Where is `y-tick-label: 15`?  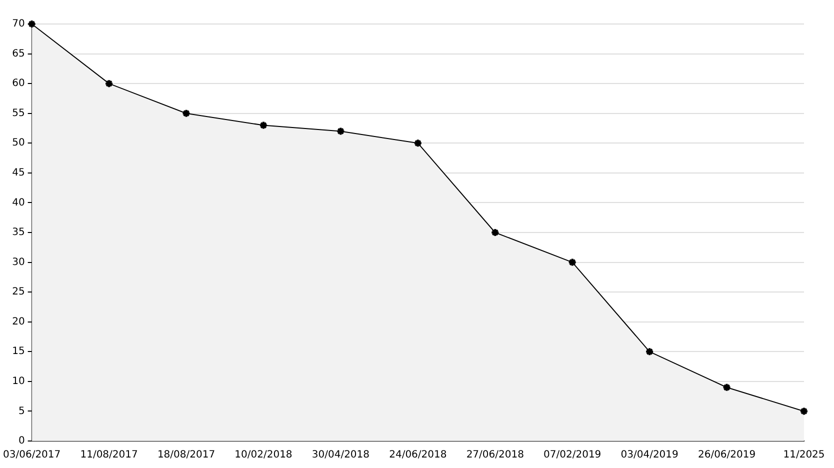 y-tick-label: 15 is located at coordinates (18, 352).